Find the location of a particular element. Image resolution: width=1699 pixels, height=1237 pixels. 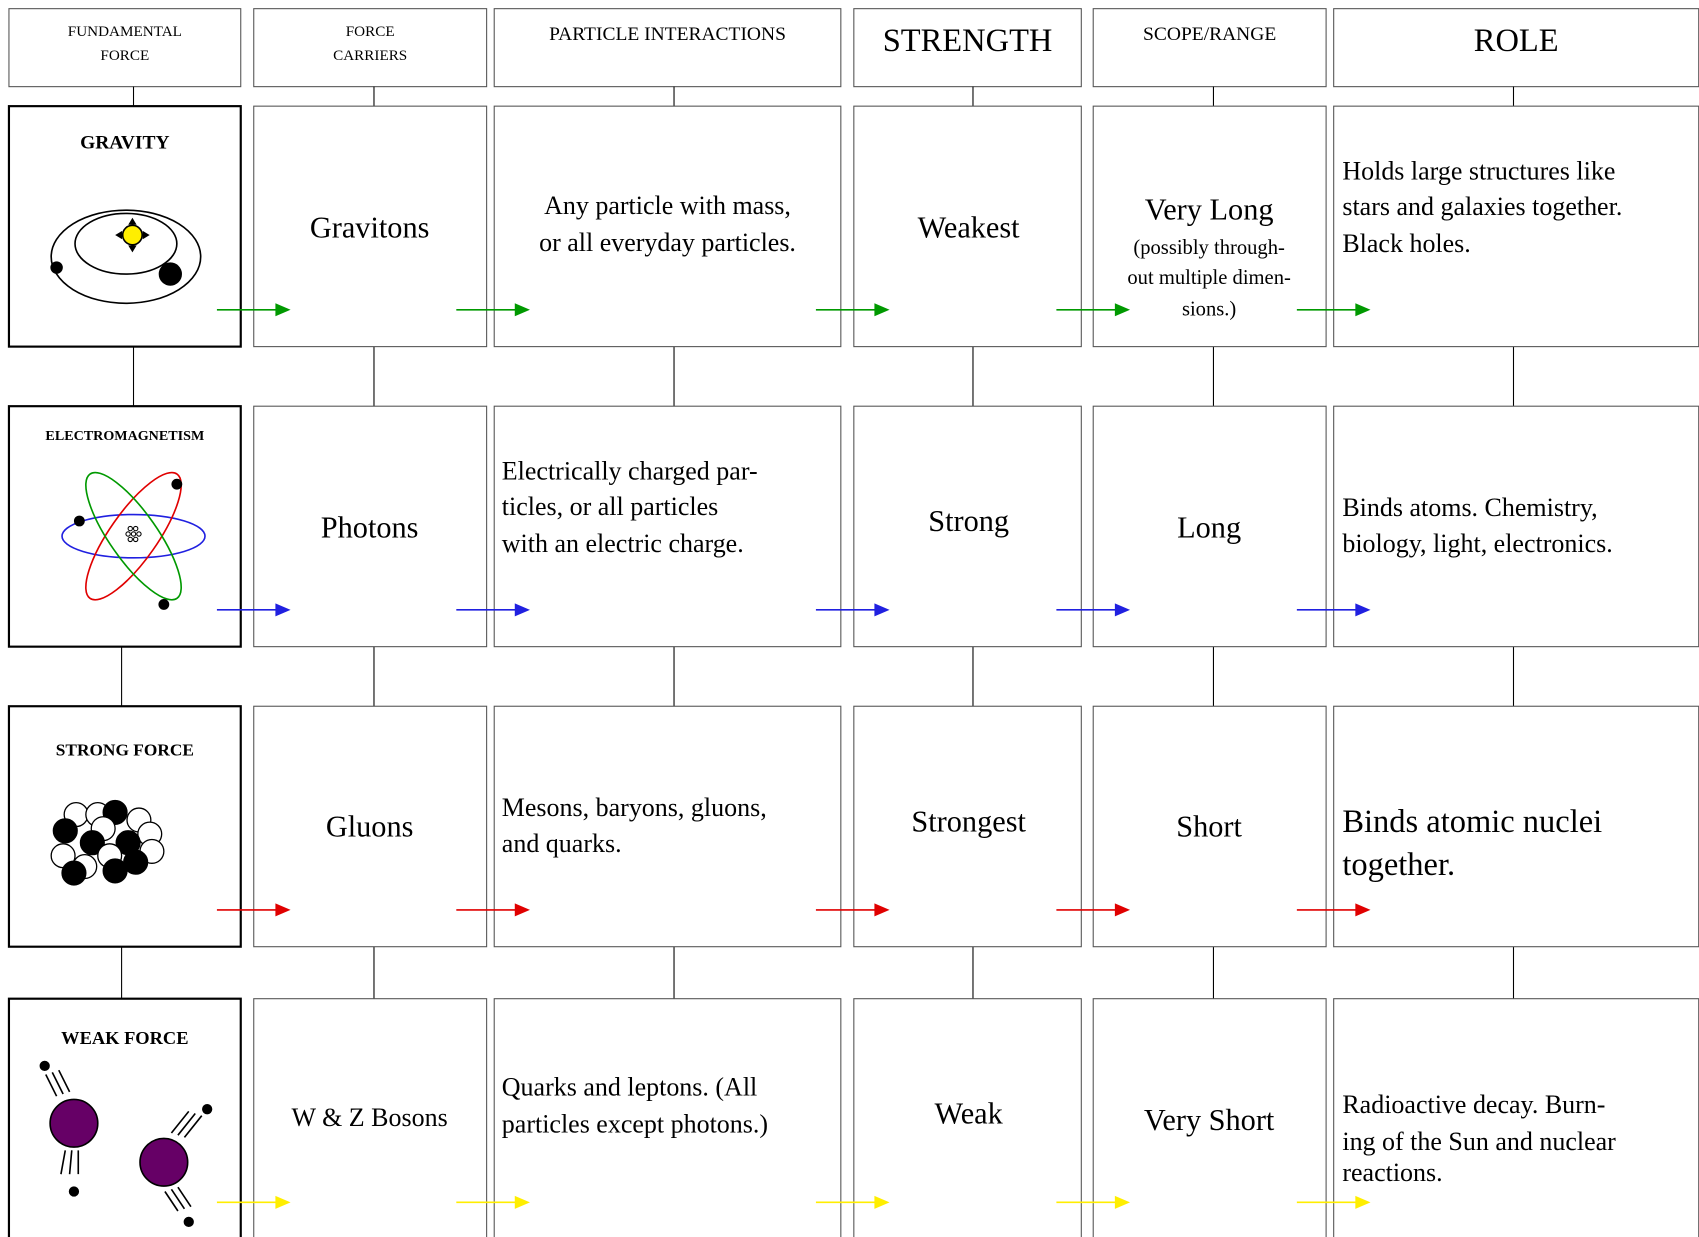

role: Black holes. is located at coordinates (1406, 243).